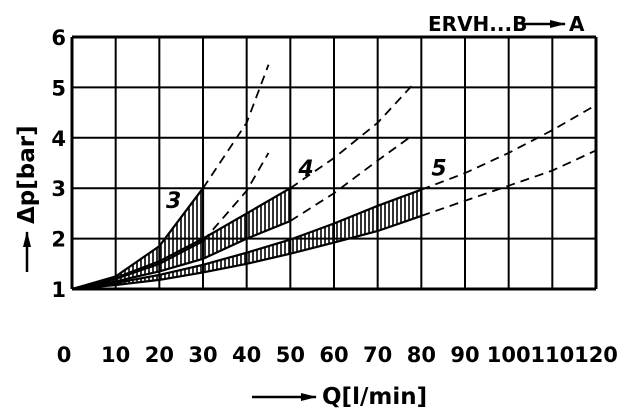 Image resolution: width=634 pixels, height=418 pixels. Describe the element at coordinates (115, 355) in the screenshot. I see `x-tick-label: 10` at that location.